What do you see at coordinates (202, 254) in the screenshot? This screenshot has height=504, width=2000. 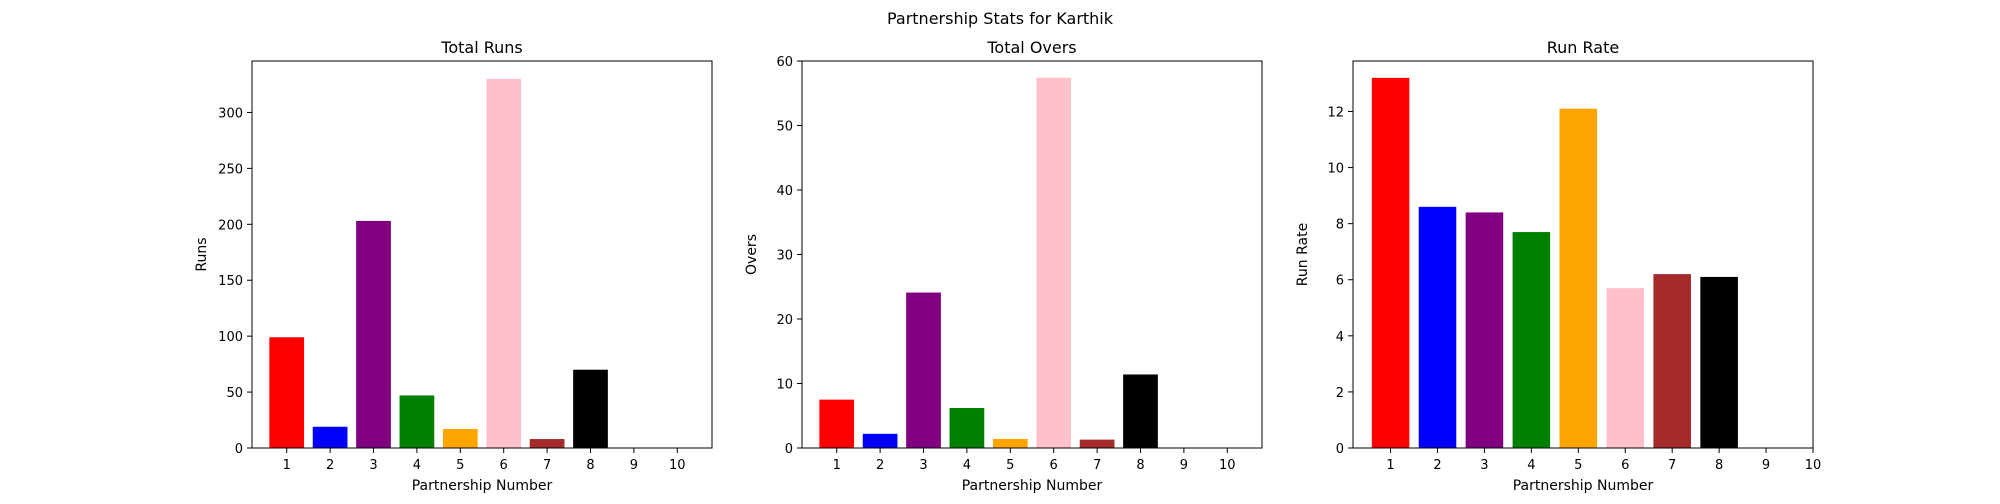 I see `y-axis-label: Runs` at bounding box center [202, 254].